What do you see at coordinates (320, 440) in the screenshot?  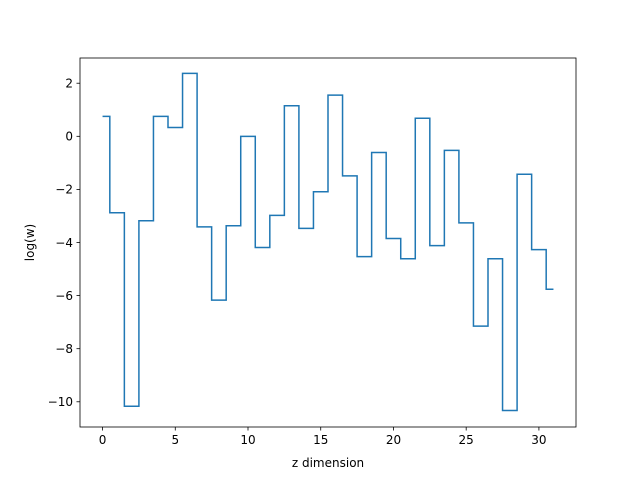 I see `x-tick-label: 15` at bounding box center [320, 440].